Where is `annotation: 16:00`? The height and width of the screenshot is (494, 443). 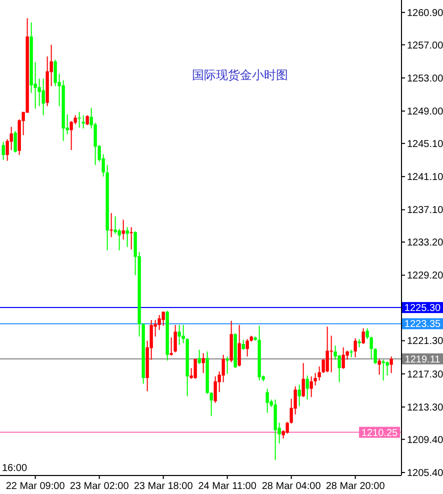 annotation: 16:00 is located at coordinates (15, 468).